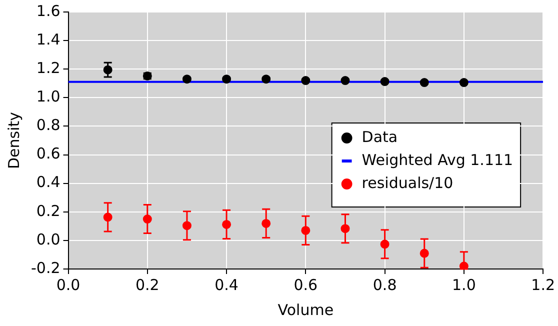 The image size is (558, 326). Describe the element at coordinates (48, 125) in the screenshot. I see `y-tick-label: 0.8` at that location.